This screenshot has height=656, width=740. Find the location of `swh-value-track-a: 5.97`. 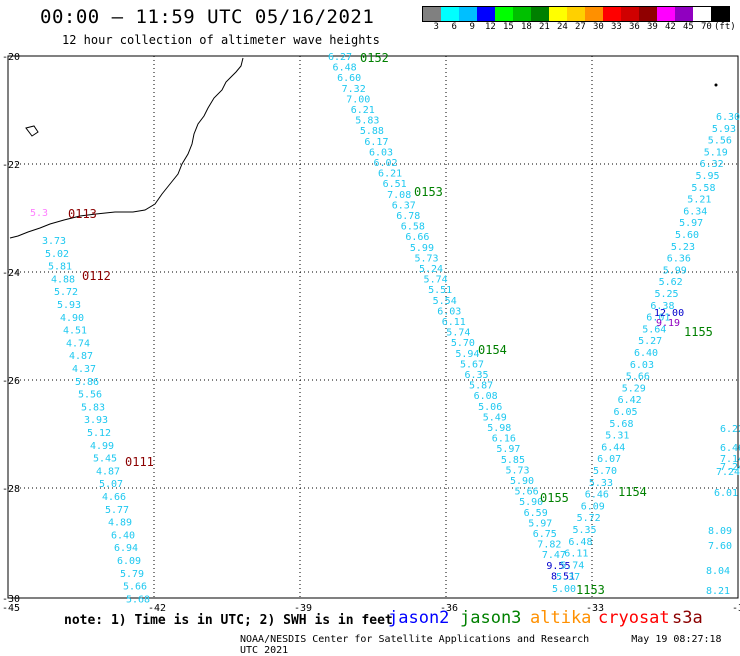

swh-value-track-a: 5.97 is located at coordinates (508, 449).